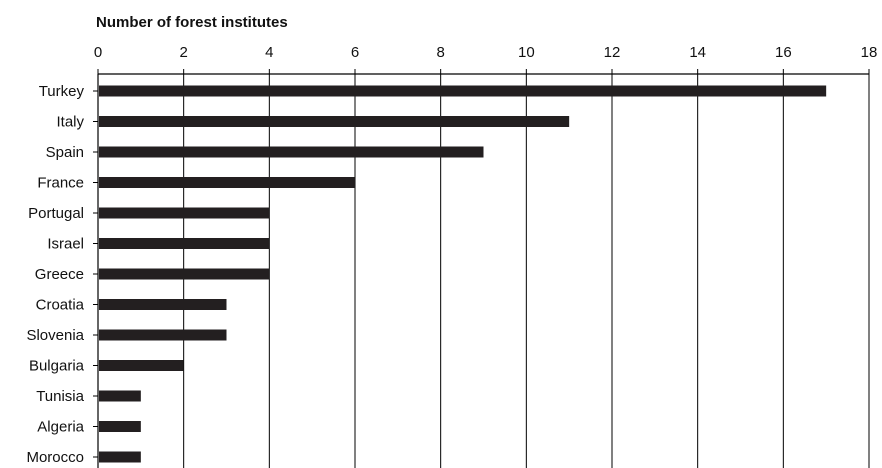 The image size is (882, 468). Describe the element at coordinates (163, 335) in the screenshot. I see `bar-slovenia` at that location.